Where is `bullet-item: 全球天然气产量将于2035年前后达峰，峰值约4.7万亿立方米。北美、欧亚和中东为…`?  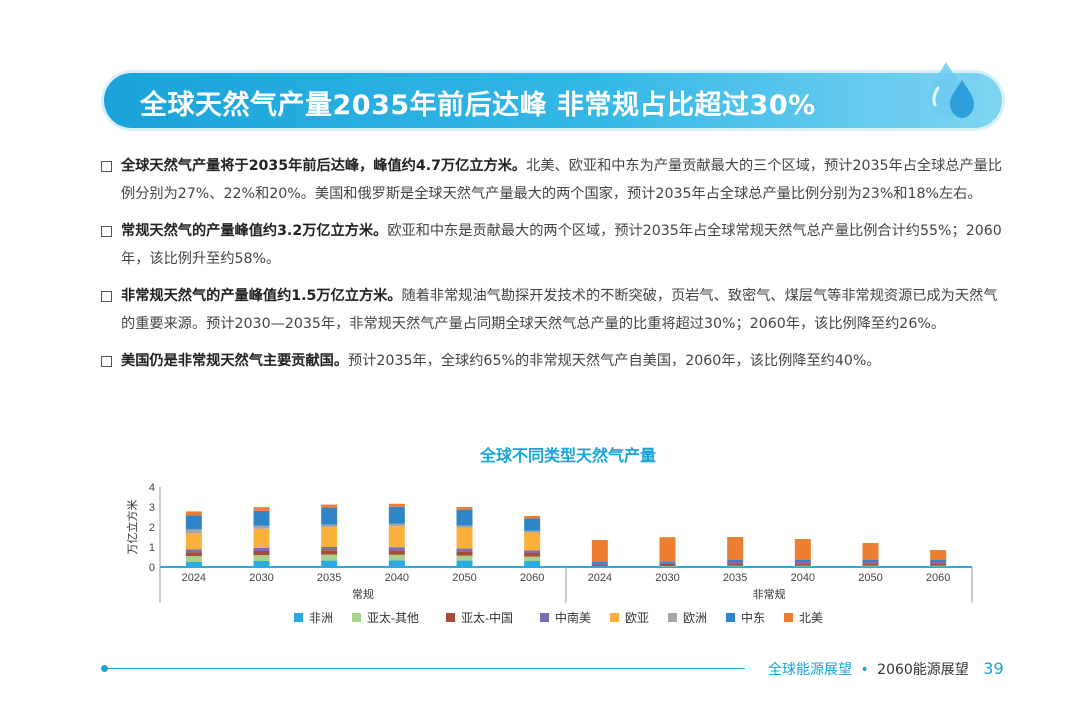 bullet-item: 全球天然气产量将于2035年前后达峰，峰值约4.7万亿立方米。北美、欧亚和中东为… is located at coordinates (554, 180).